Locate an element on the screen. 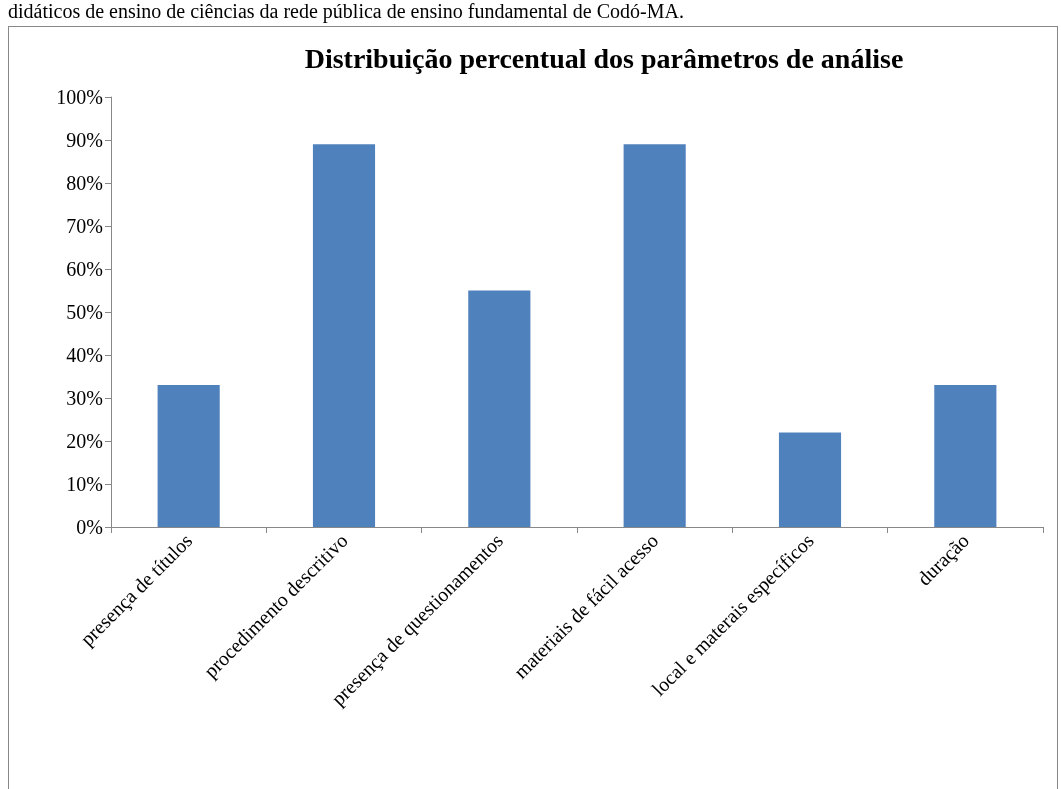  y-tick-label: 90% is located at coordinates (84, 140).